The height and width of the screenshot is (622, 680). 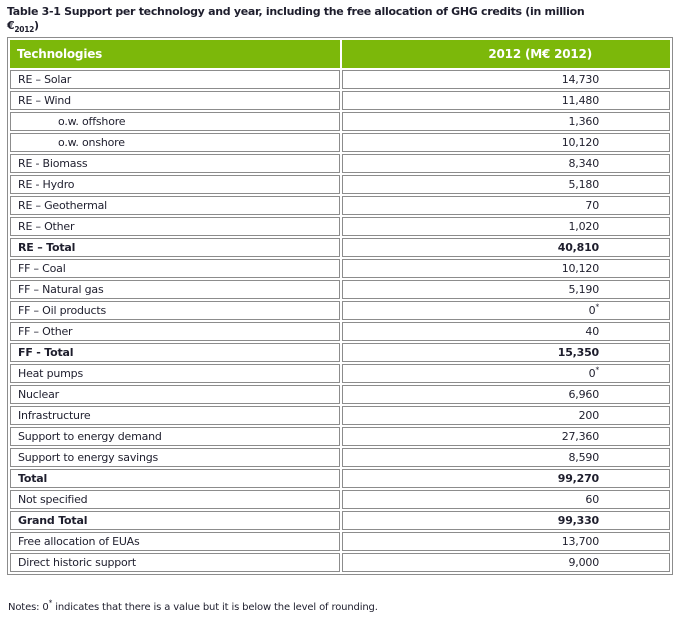 I want to click on technology-cell: Support to energy demand, so click(x=175, y=436).